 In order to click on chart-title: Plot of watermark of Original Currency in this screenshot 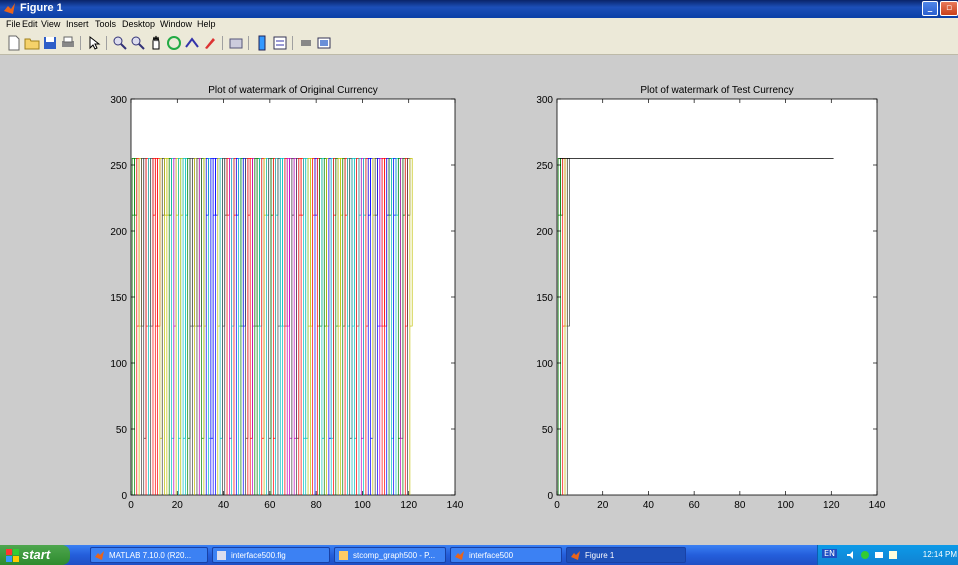, I will do `click(293, 90)`.